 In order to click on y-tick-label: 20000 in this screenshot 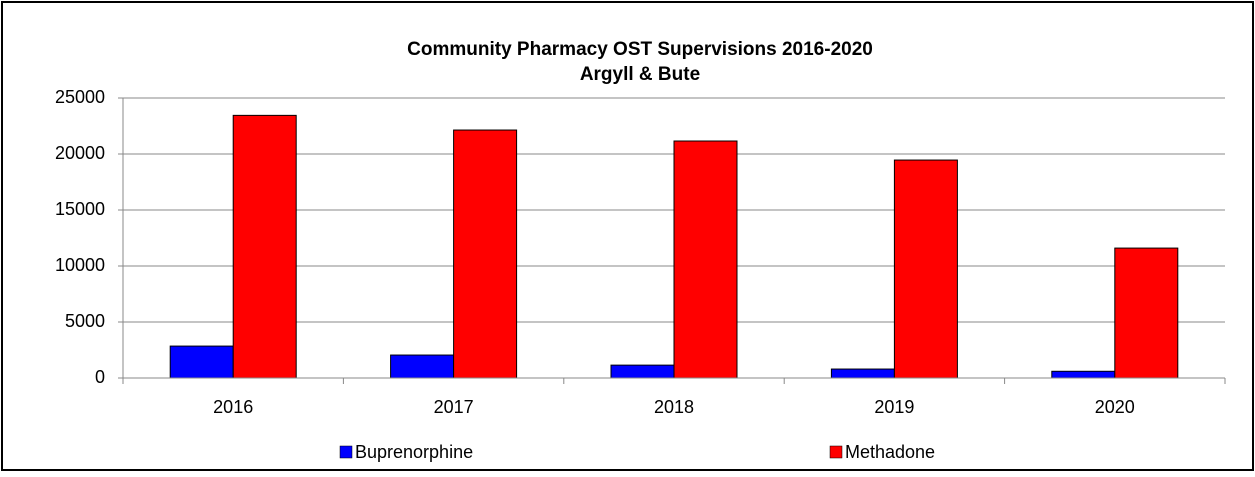, I will do `click(80, 153)`.